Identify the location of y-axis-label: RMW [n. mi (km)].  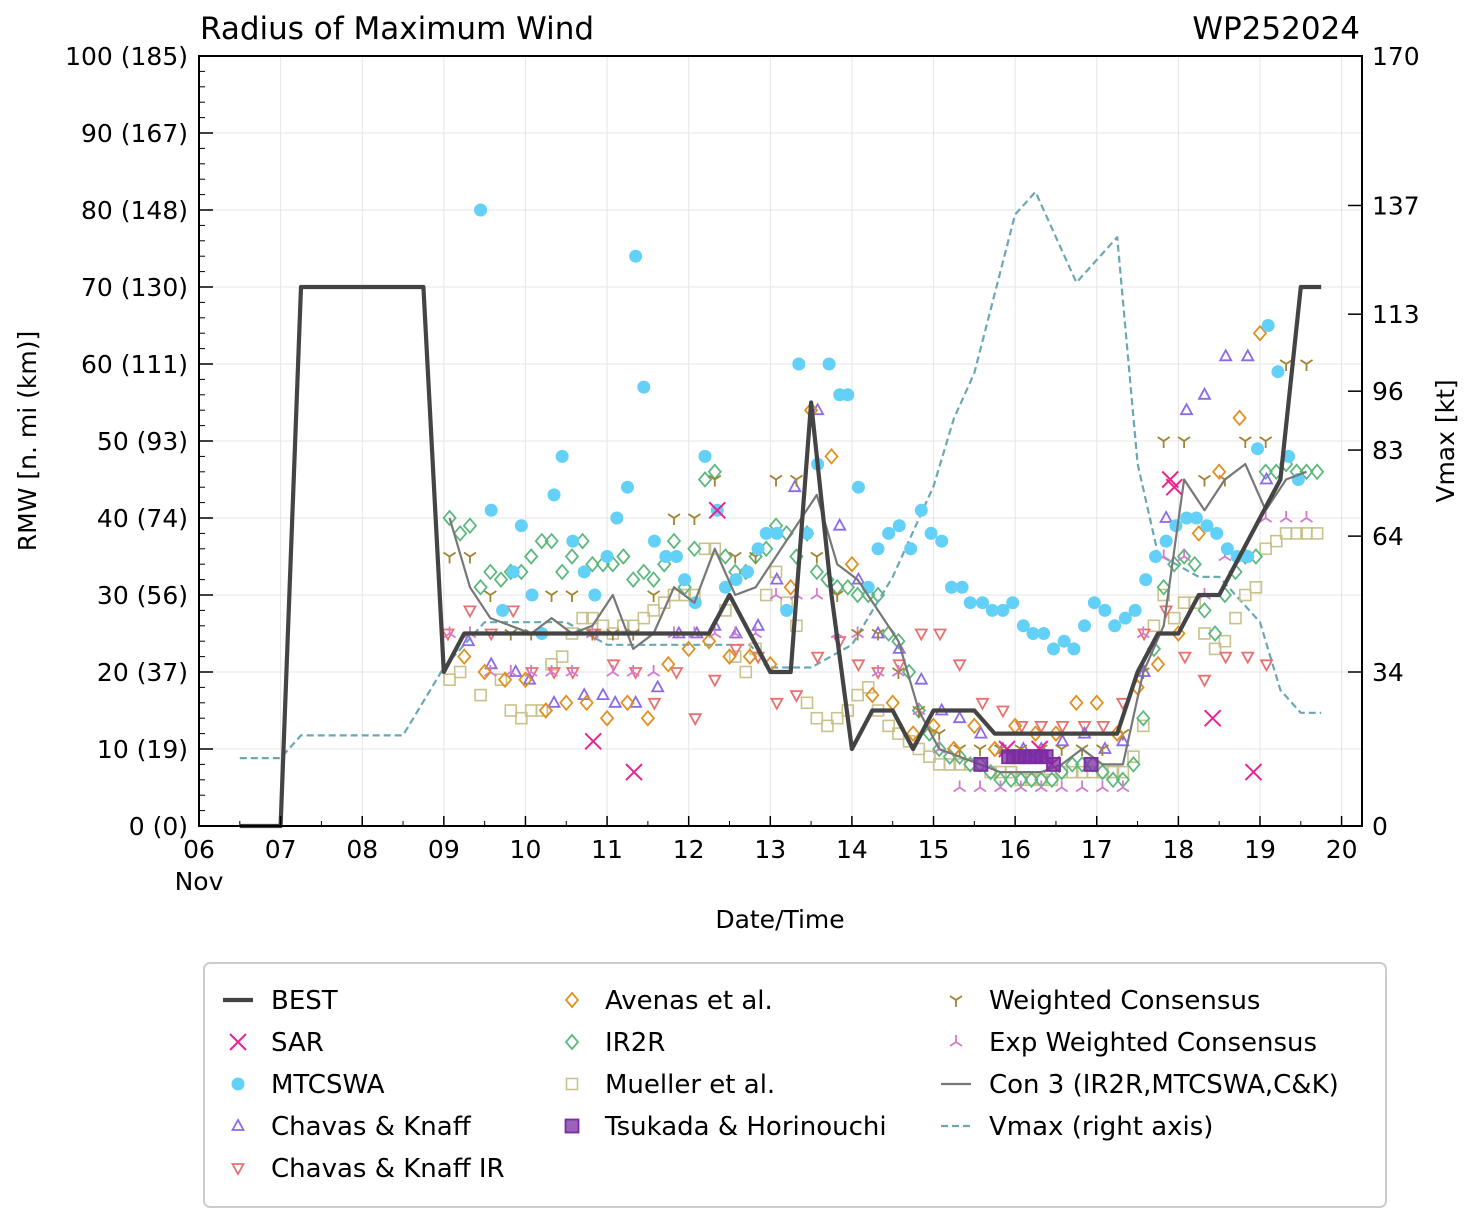
(27, 441).